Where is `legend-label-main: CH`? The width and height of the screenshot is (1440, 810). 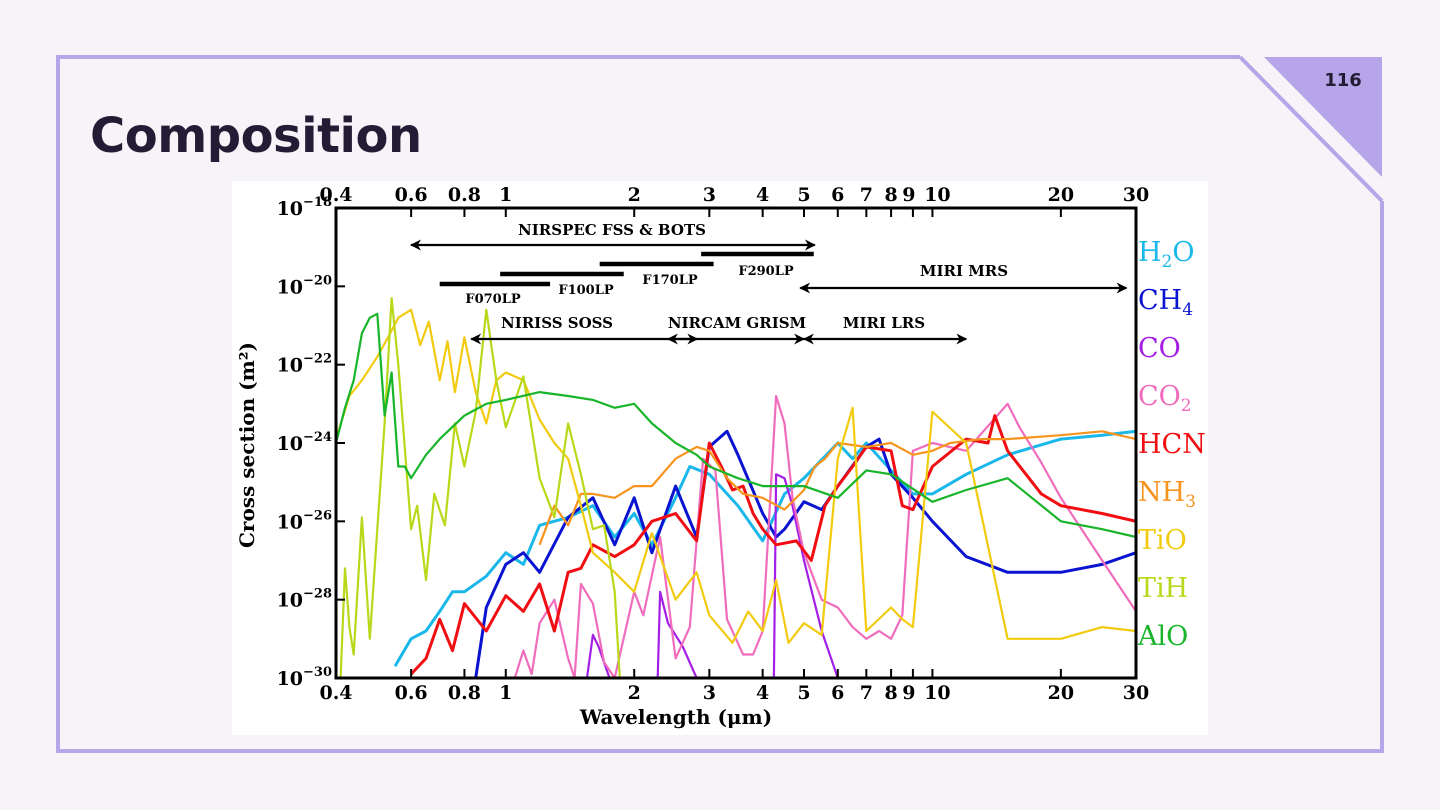
legend-label-main: CH is located at coordinates (1160, 300).